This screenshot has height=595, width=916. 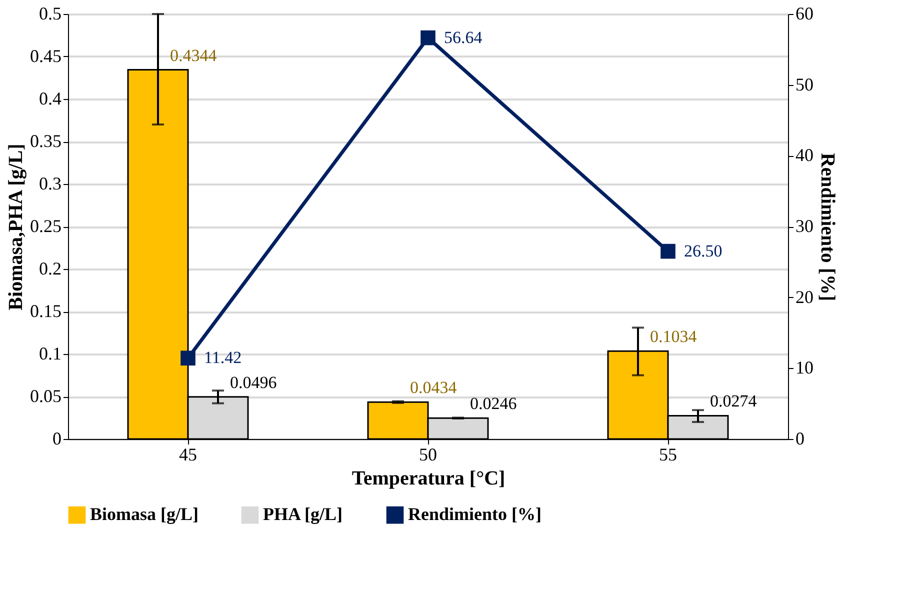 I want to click on data-label: 0.0434, so click(x=434, y=388).